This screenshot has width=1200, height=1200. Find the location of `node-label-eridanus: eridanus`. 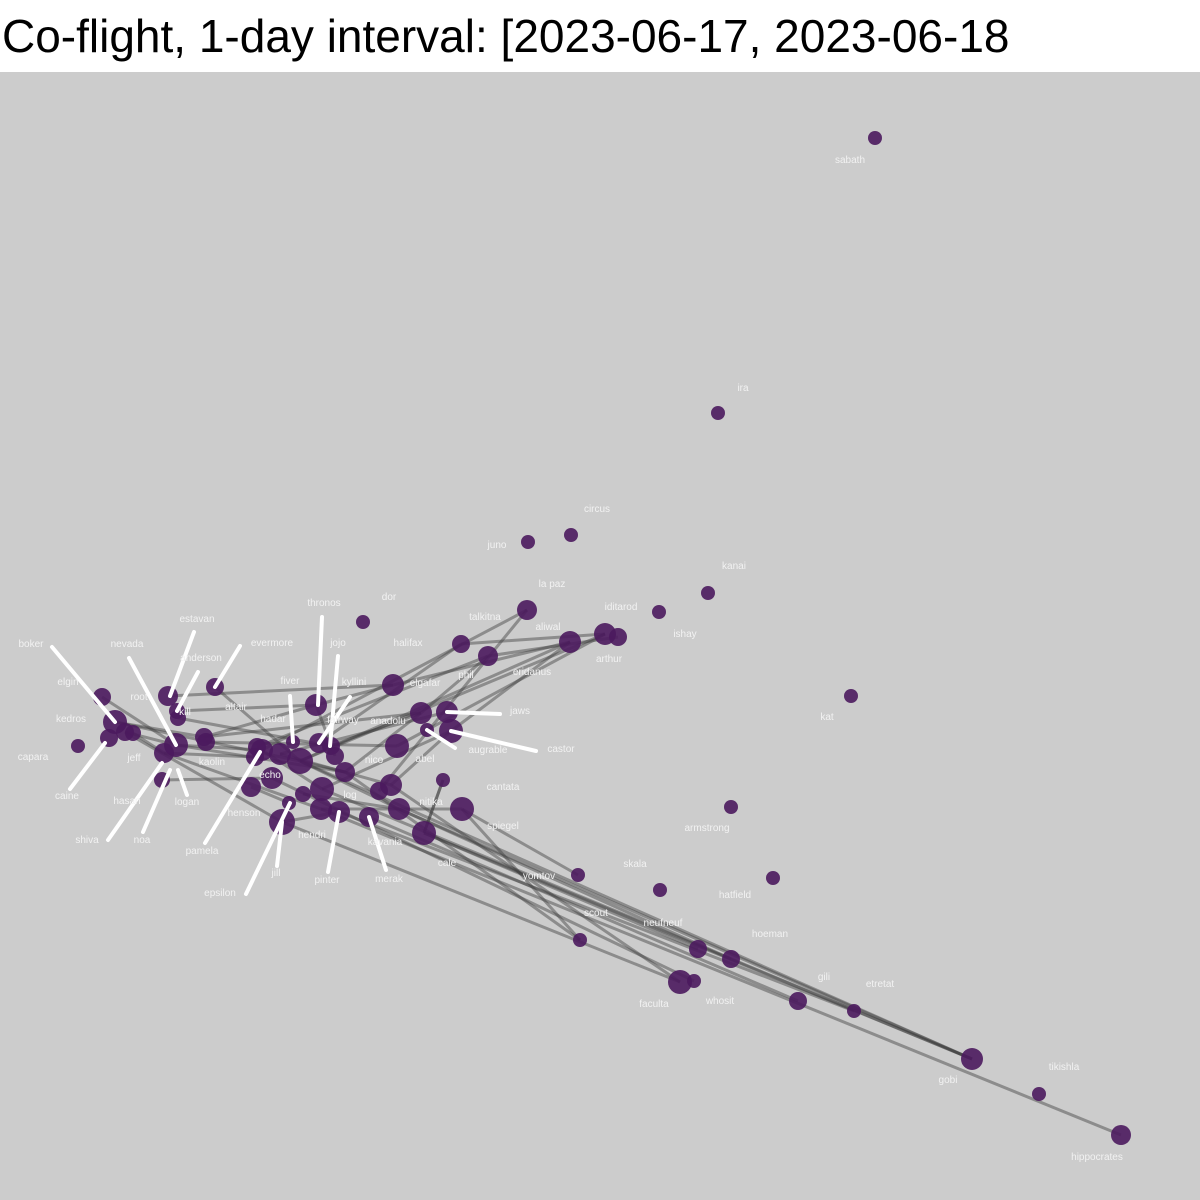

node-label-eridanus: eridanus is located at coordinates (532, 672).